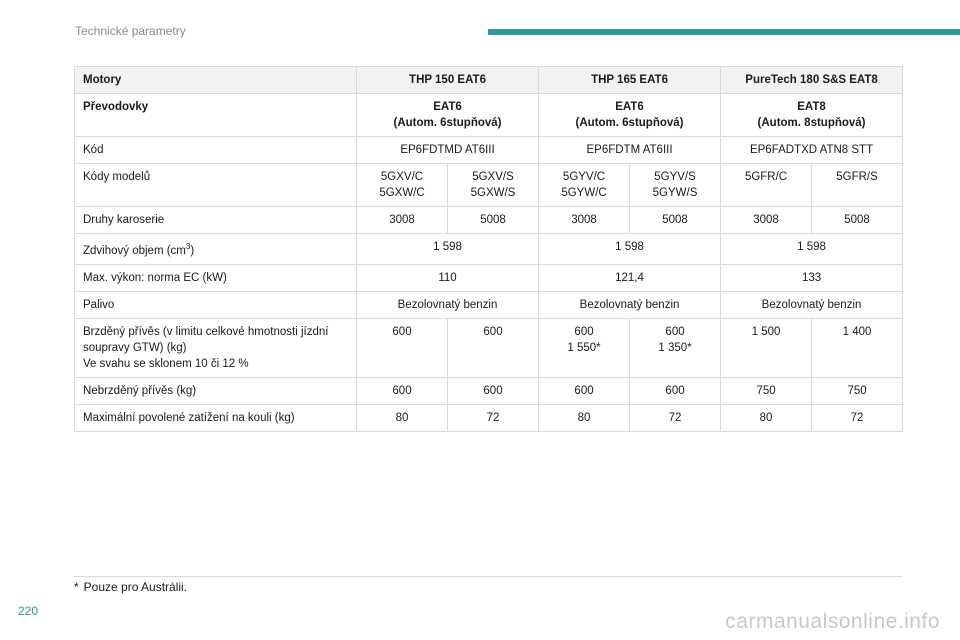  I want to click on cell-line: 1 550*, so click(584, 347).